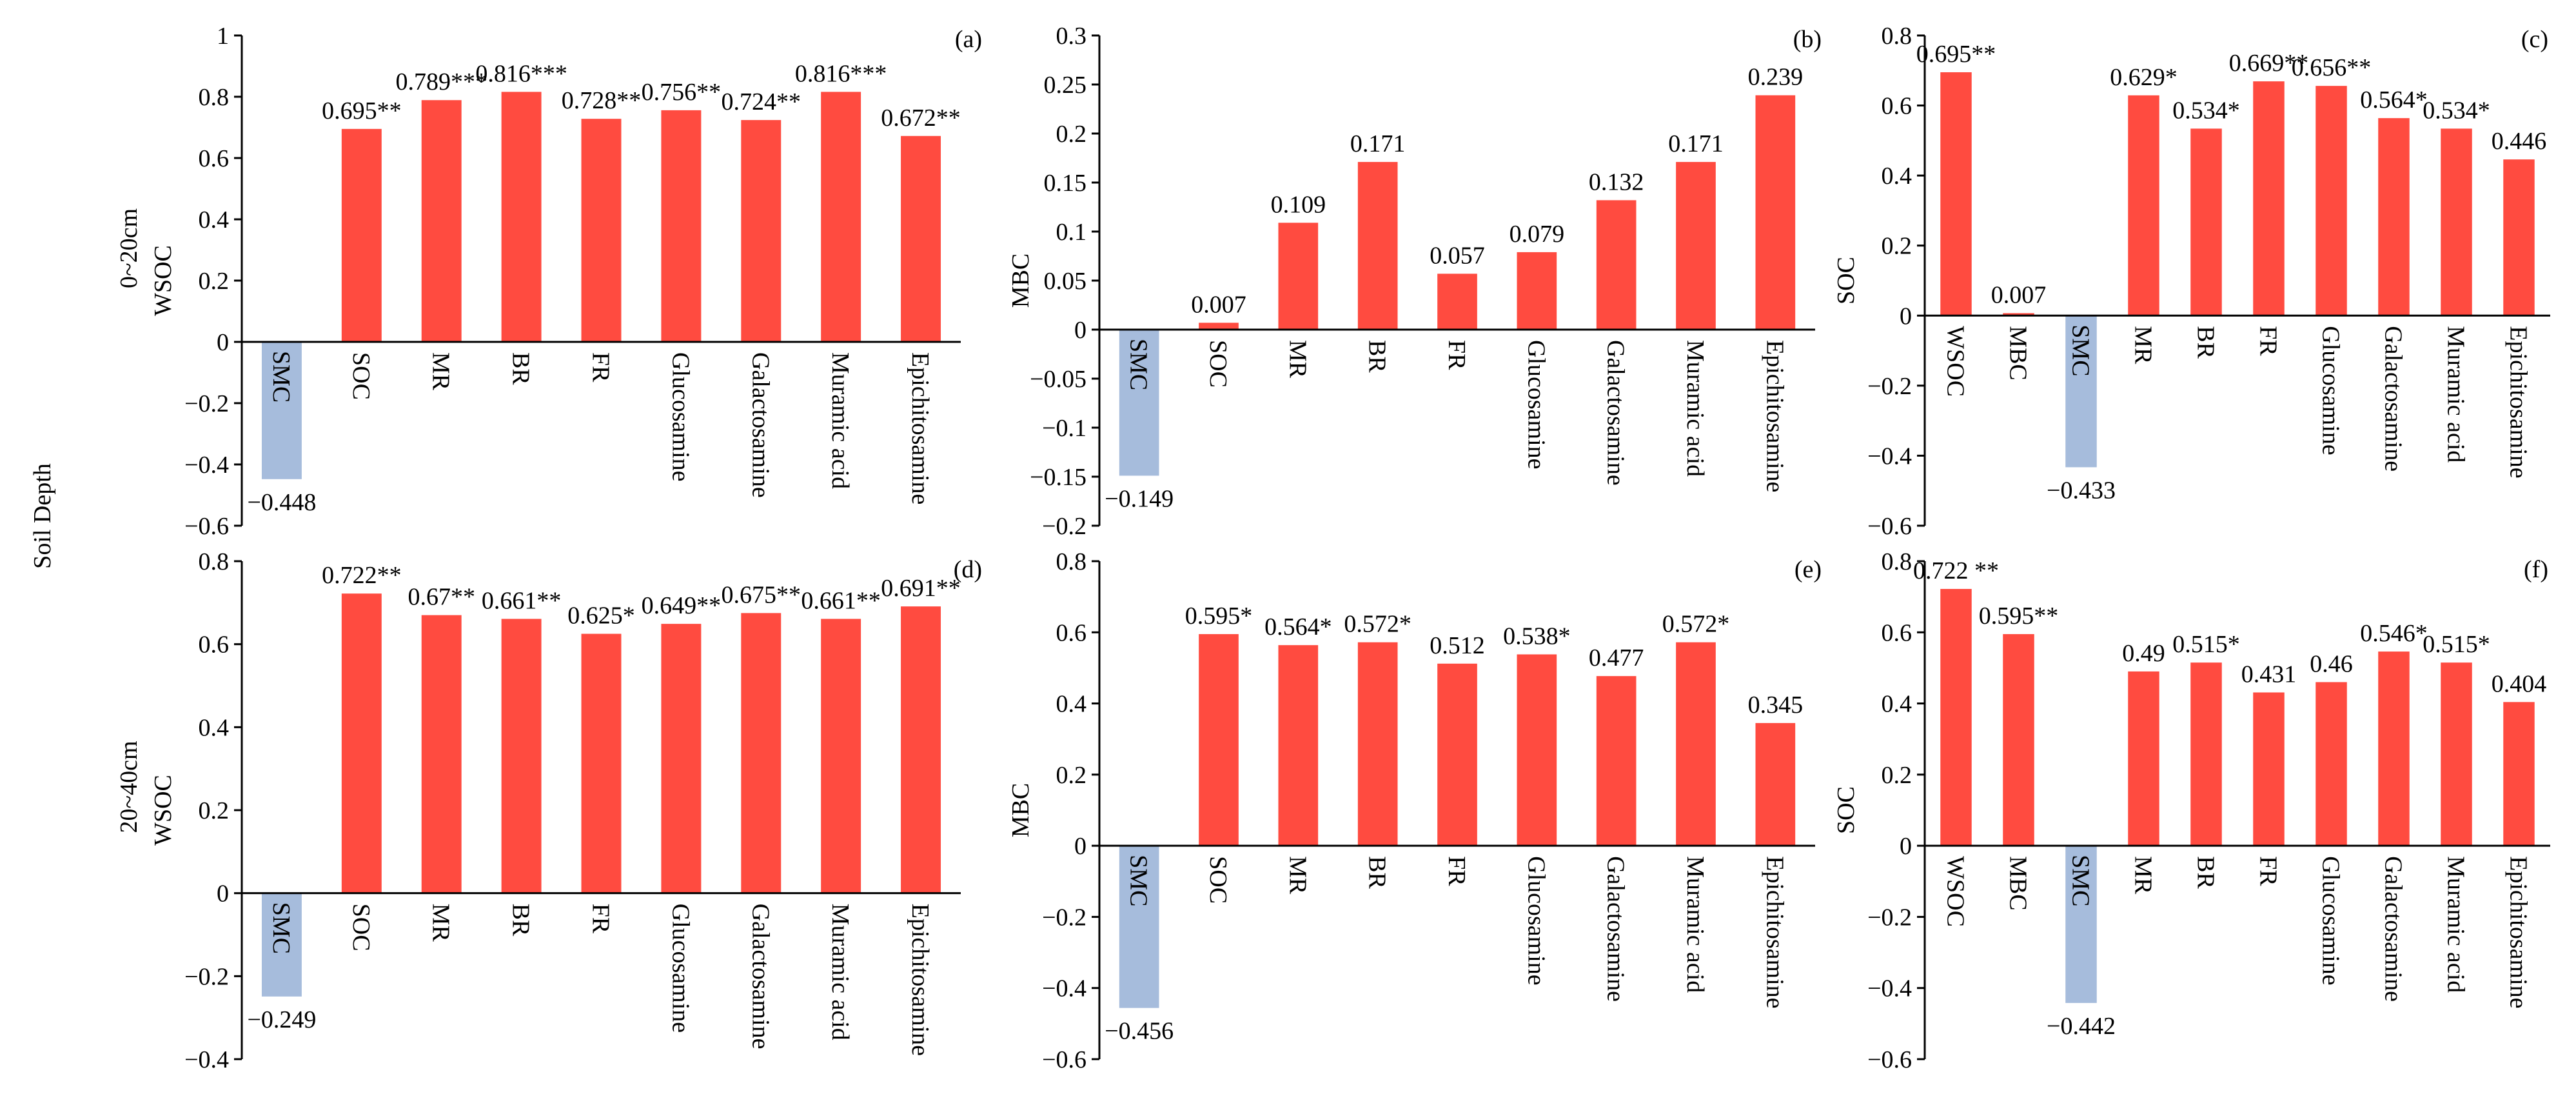 Image resolution: width=2576 pixels, height=1094 pixels. I want to click on data-label: 0.109, so click(1298, 204).